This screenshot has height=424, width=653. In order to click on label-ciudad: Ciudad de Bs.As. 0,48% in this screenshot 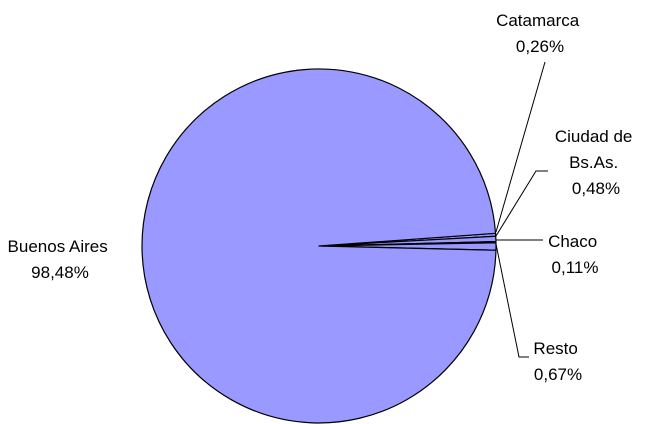, I will do `click(596, 162)`.